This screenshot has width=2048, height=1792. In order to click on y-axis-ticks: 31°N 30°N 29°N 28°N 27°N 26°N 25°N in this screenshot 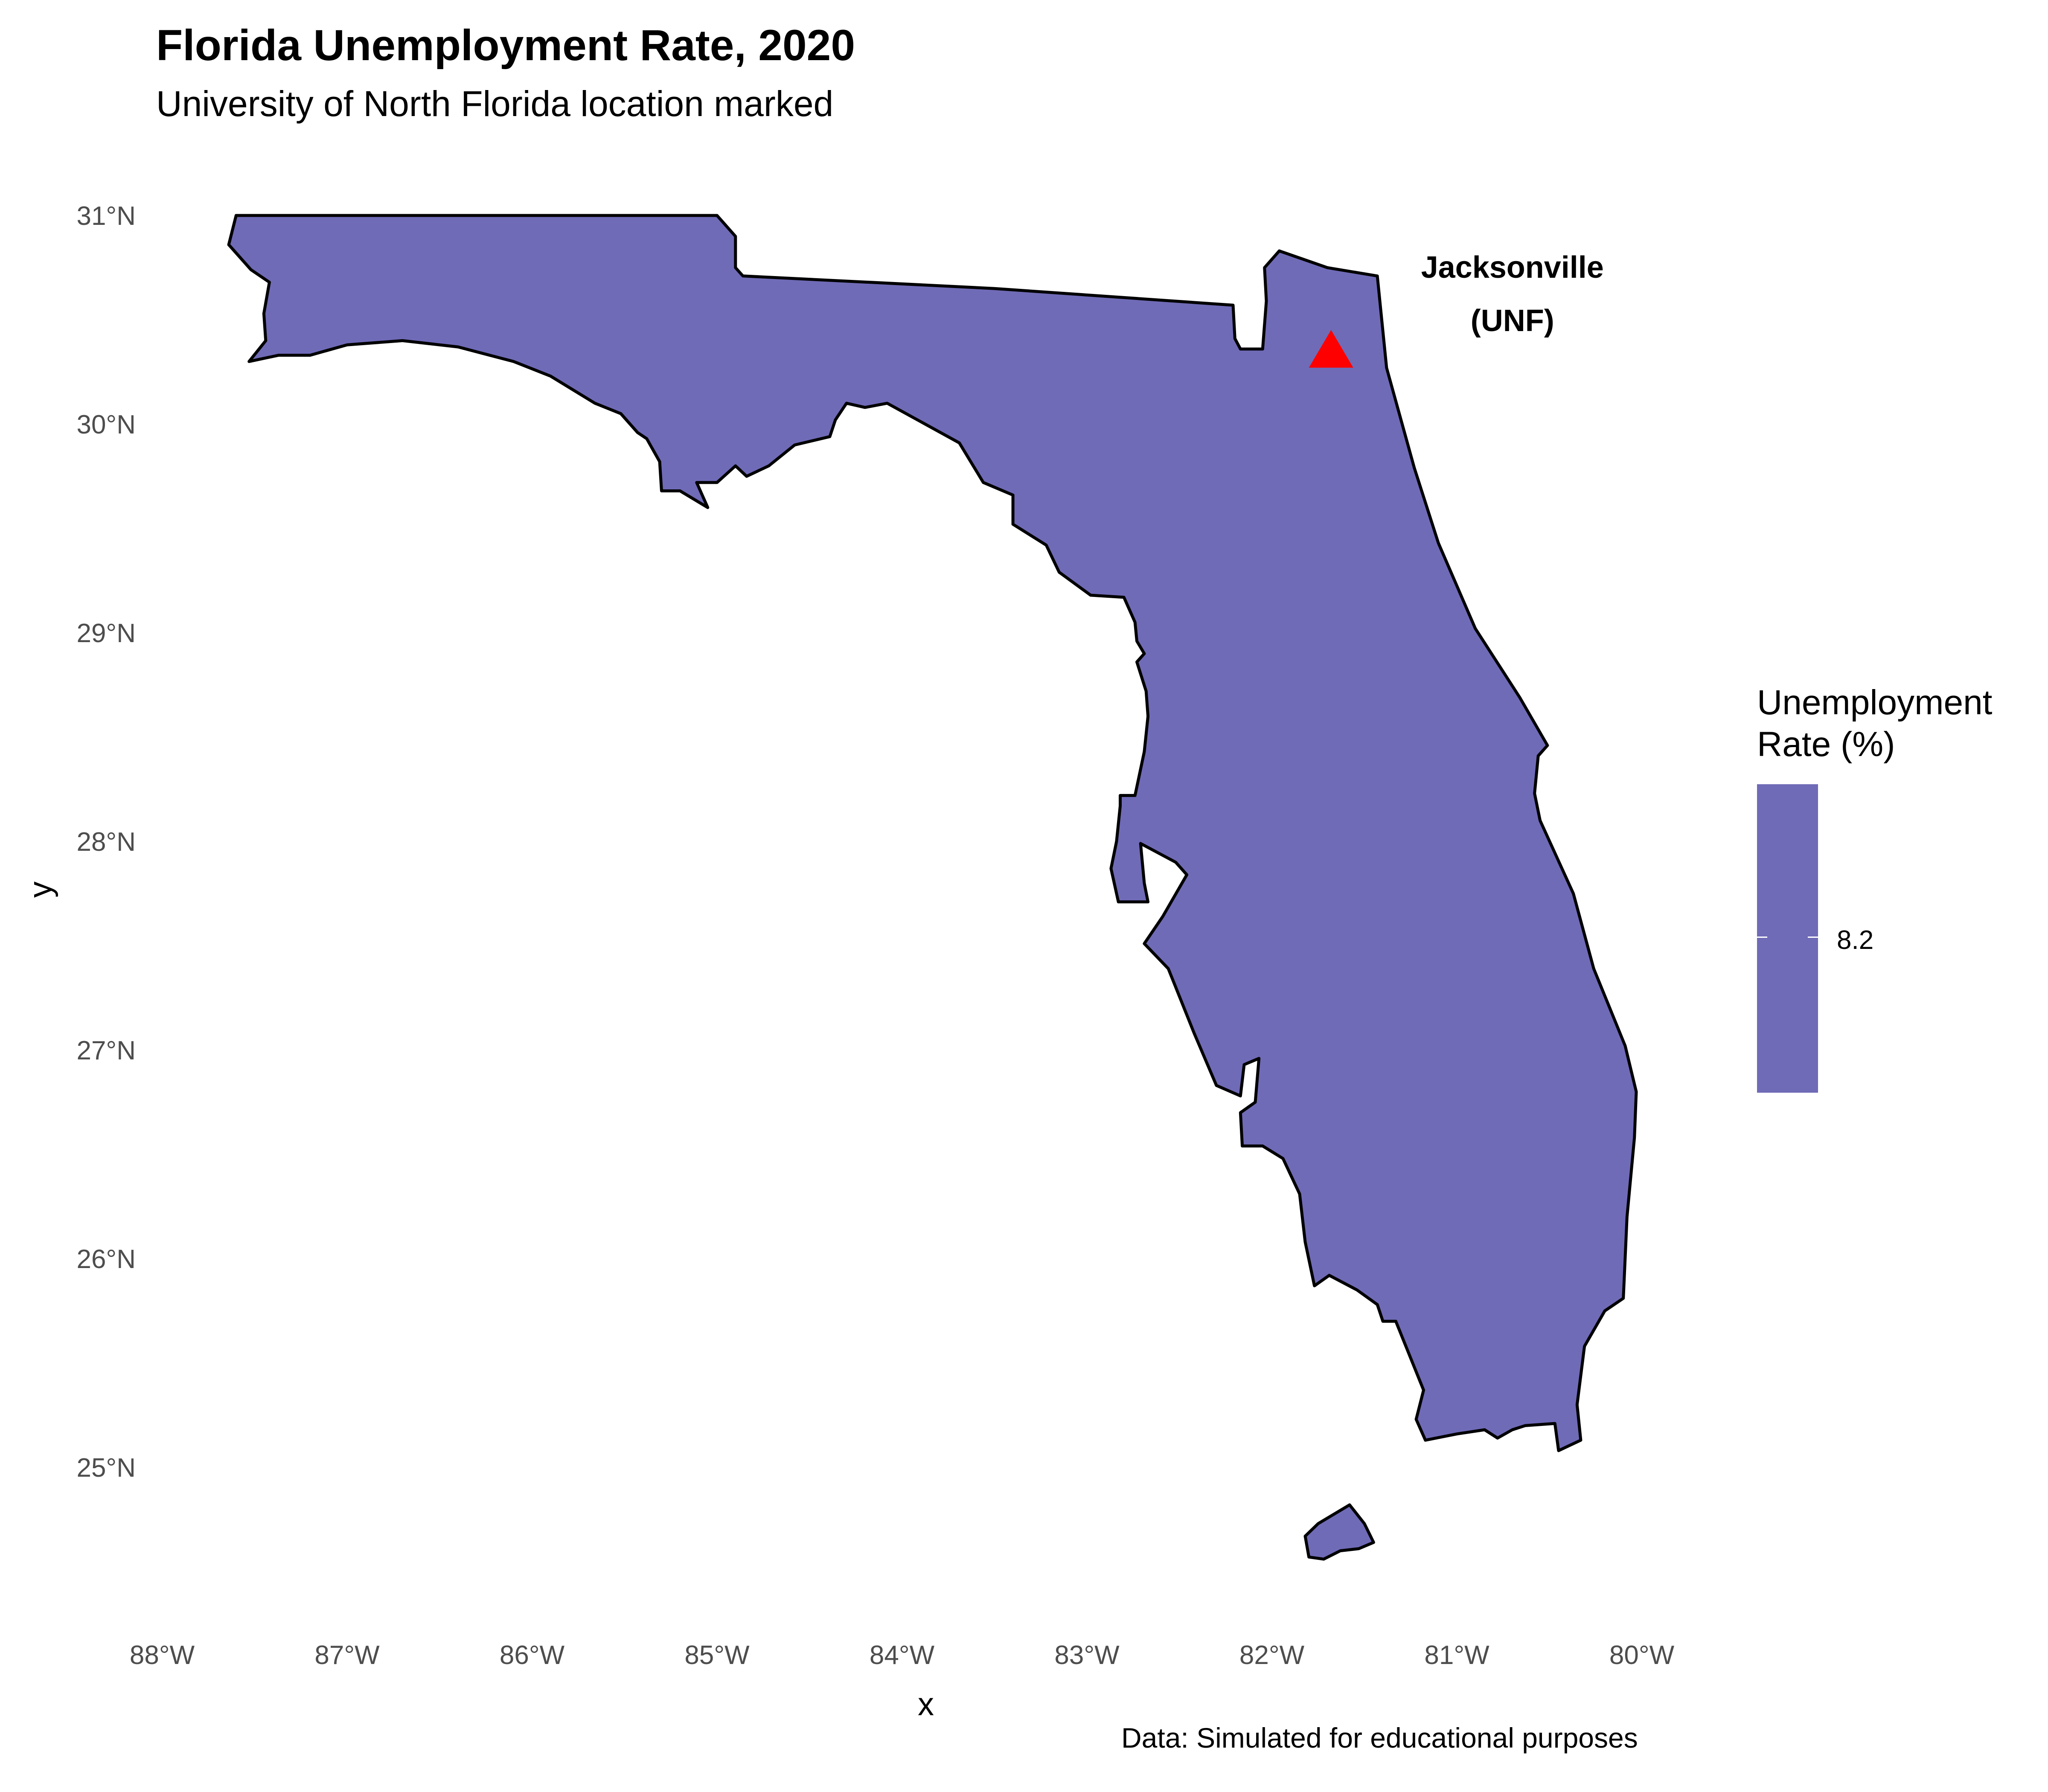, I will do `click(106, 842)`.